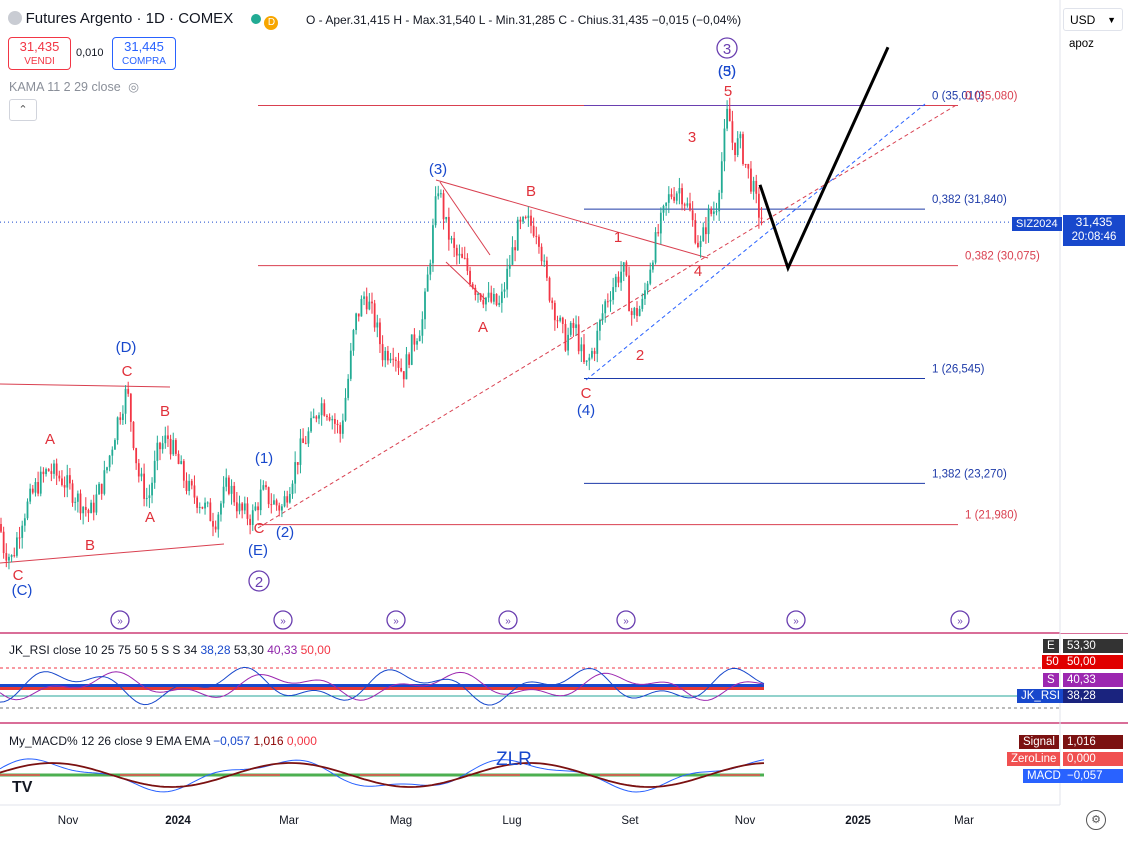  I want to click on currency-select: USD ▼, so click(1093, 19).